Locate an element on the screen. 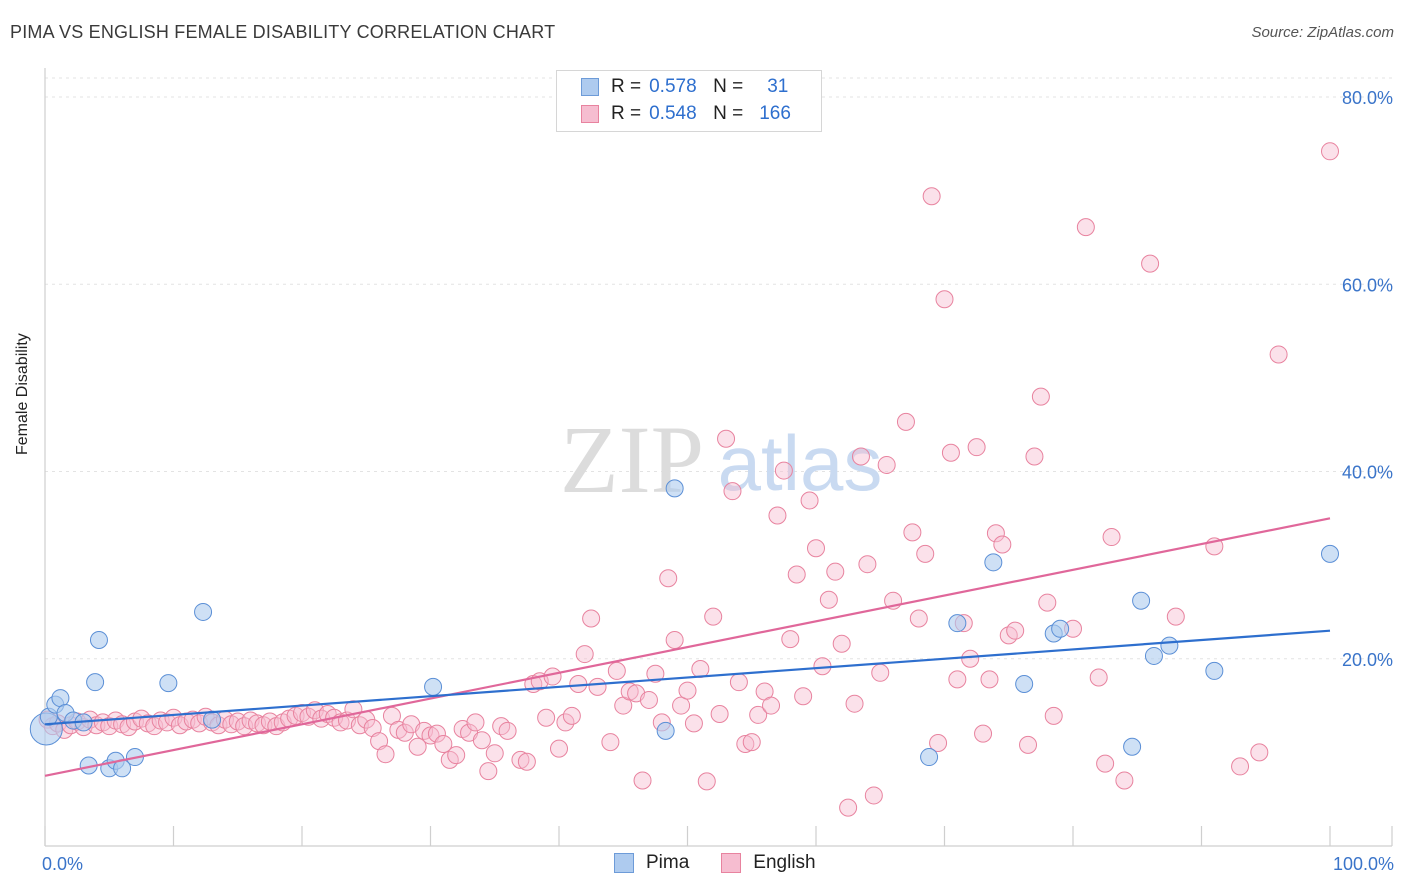  english-legend-label: English is located at coordinates (784, 862).